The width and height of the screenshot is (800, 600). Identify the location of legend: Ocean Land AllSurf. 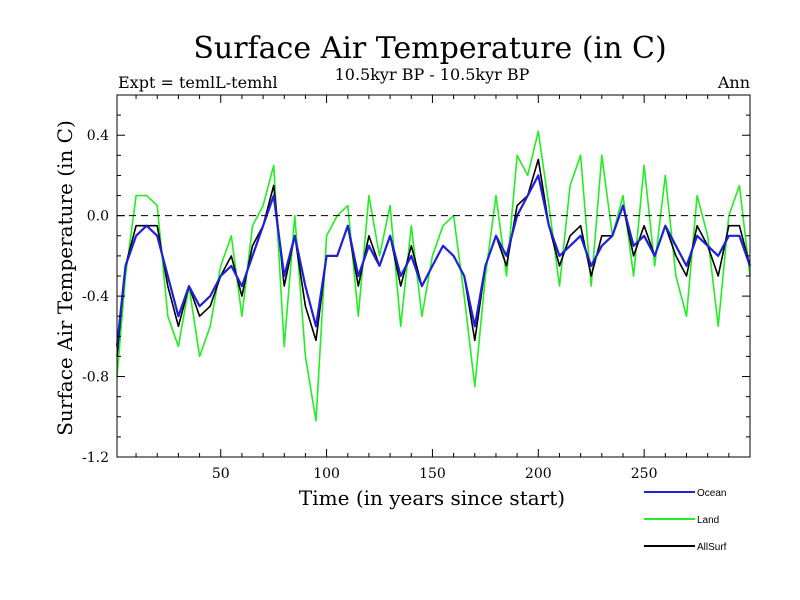
(685, 520).